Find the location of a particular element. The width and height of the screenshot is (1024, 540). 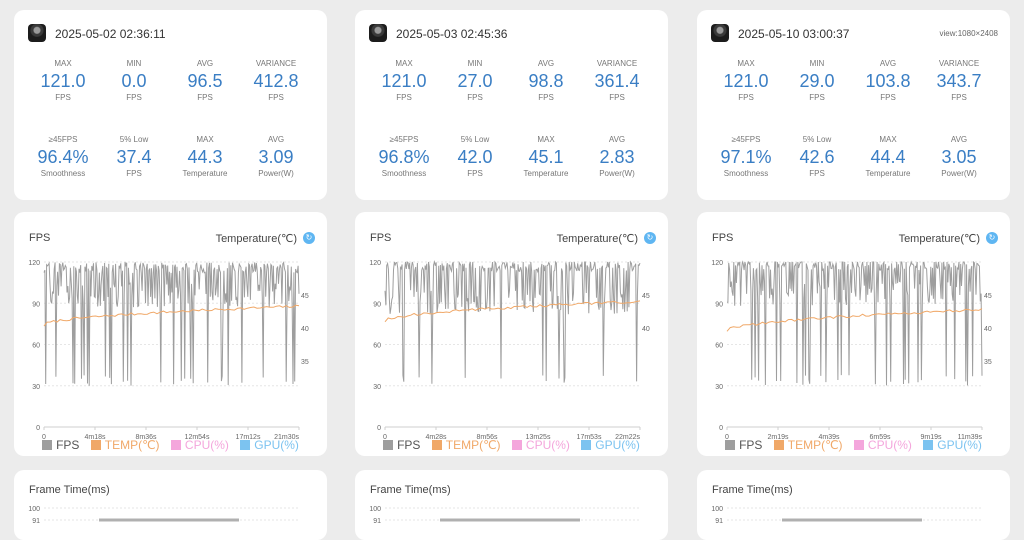

stat-smoothness: ≥45FPS 96.4% Smoothness is located at coordinates (63, 157).